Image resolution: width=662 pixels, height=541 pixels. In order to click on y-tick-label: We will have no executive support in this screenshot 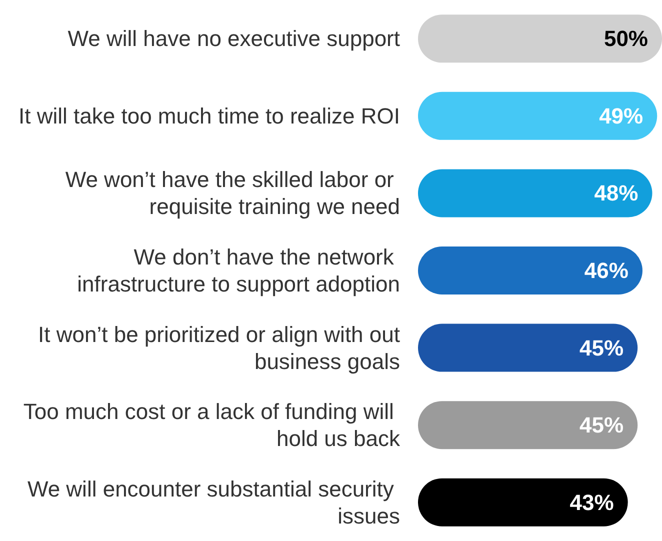, I will do `click(234, 39)`.